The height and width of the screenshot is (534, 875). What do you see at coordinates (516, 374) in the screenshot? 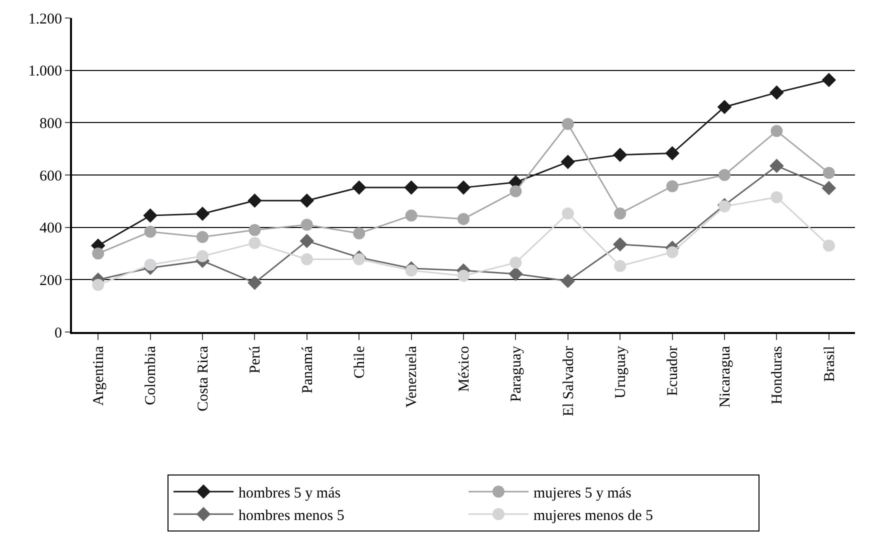
I see `x-tick-label: Paraguay` at bounding box center [516, 374].